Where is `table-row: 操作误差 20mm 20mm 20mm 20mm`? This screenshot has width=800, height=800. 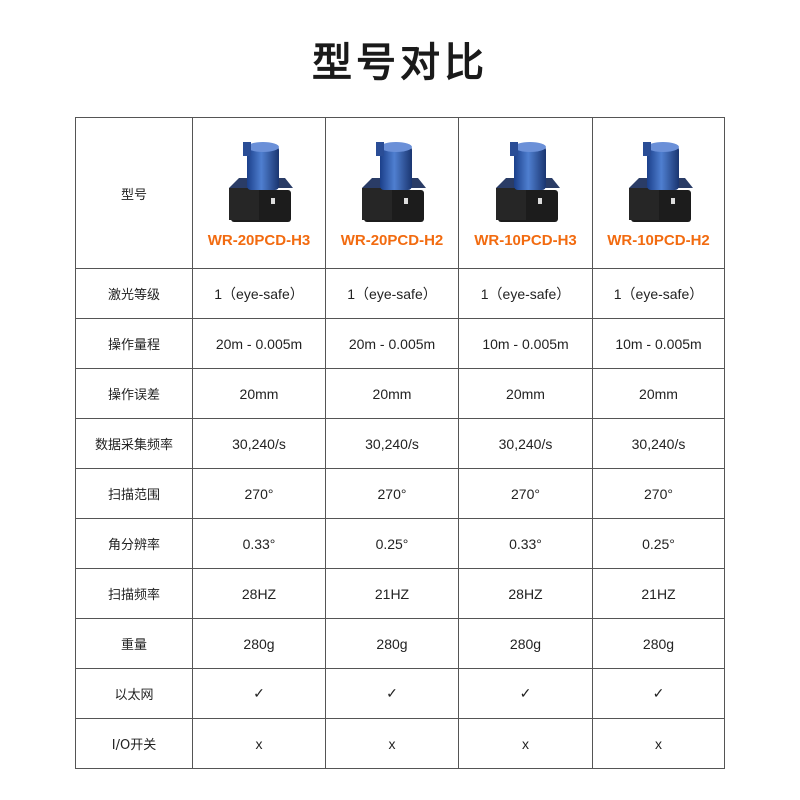
table-row: 操作误差 20mm 20mm 20mm 20mm is located at coordinates (400, 393).